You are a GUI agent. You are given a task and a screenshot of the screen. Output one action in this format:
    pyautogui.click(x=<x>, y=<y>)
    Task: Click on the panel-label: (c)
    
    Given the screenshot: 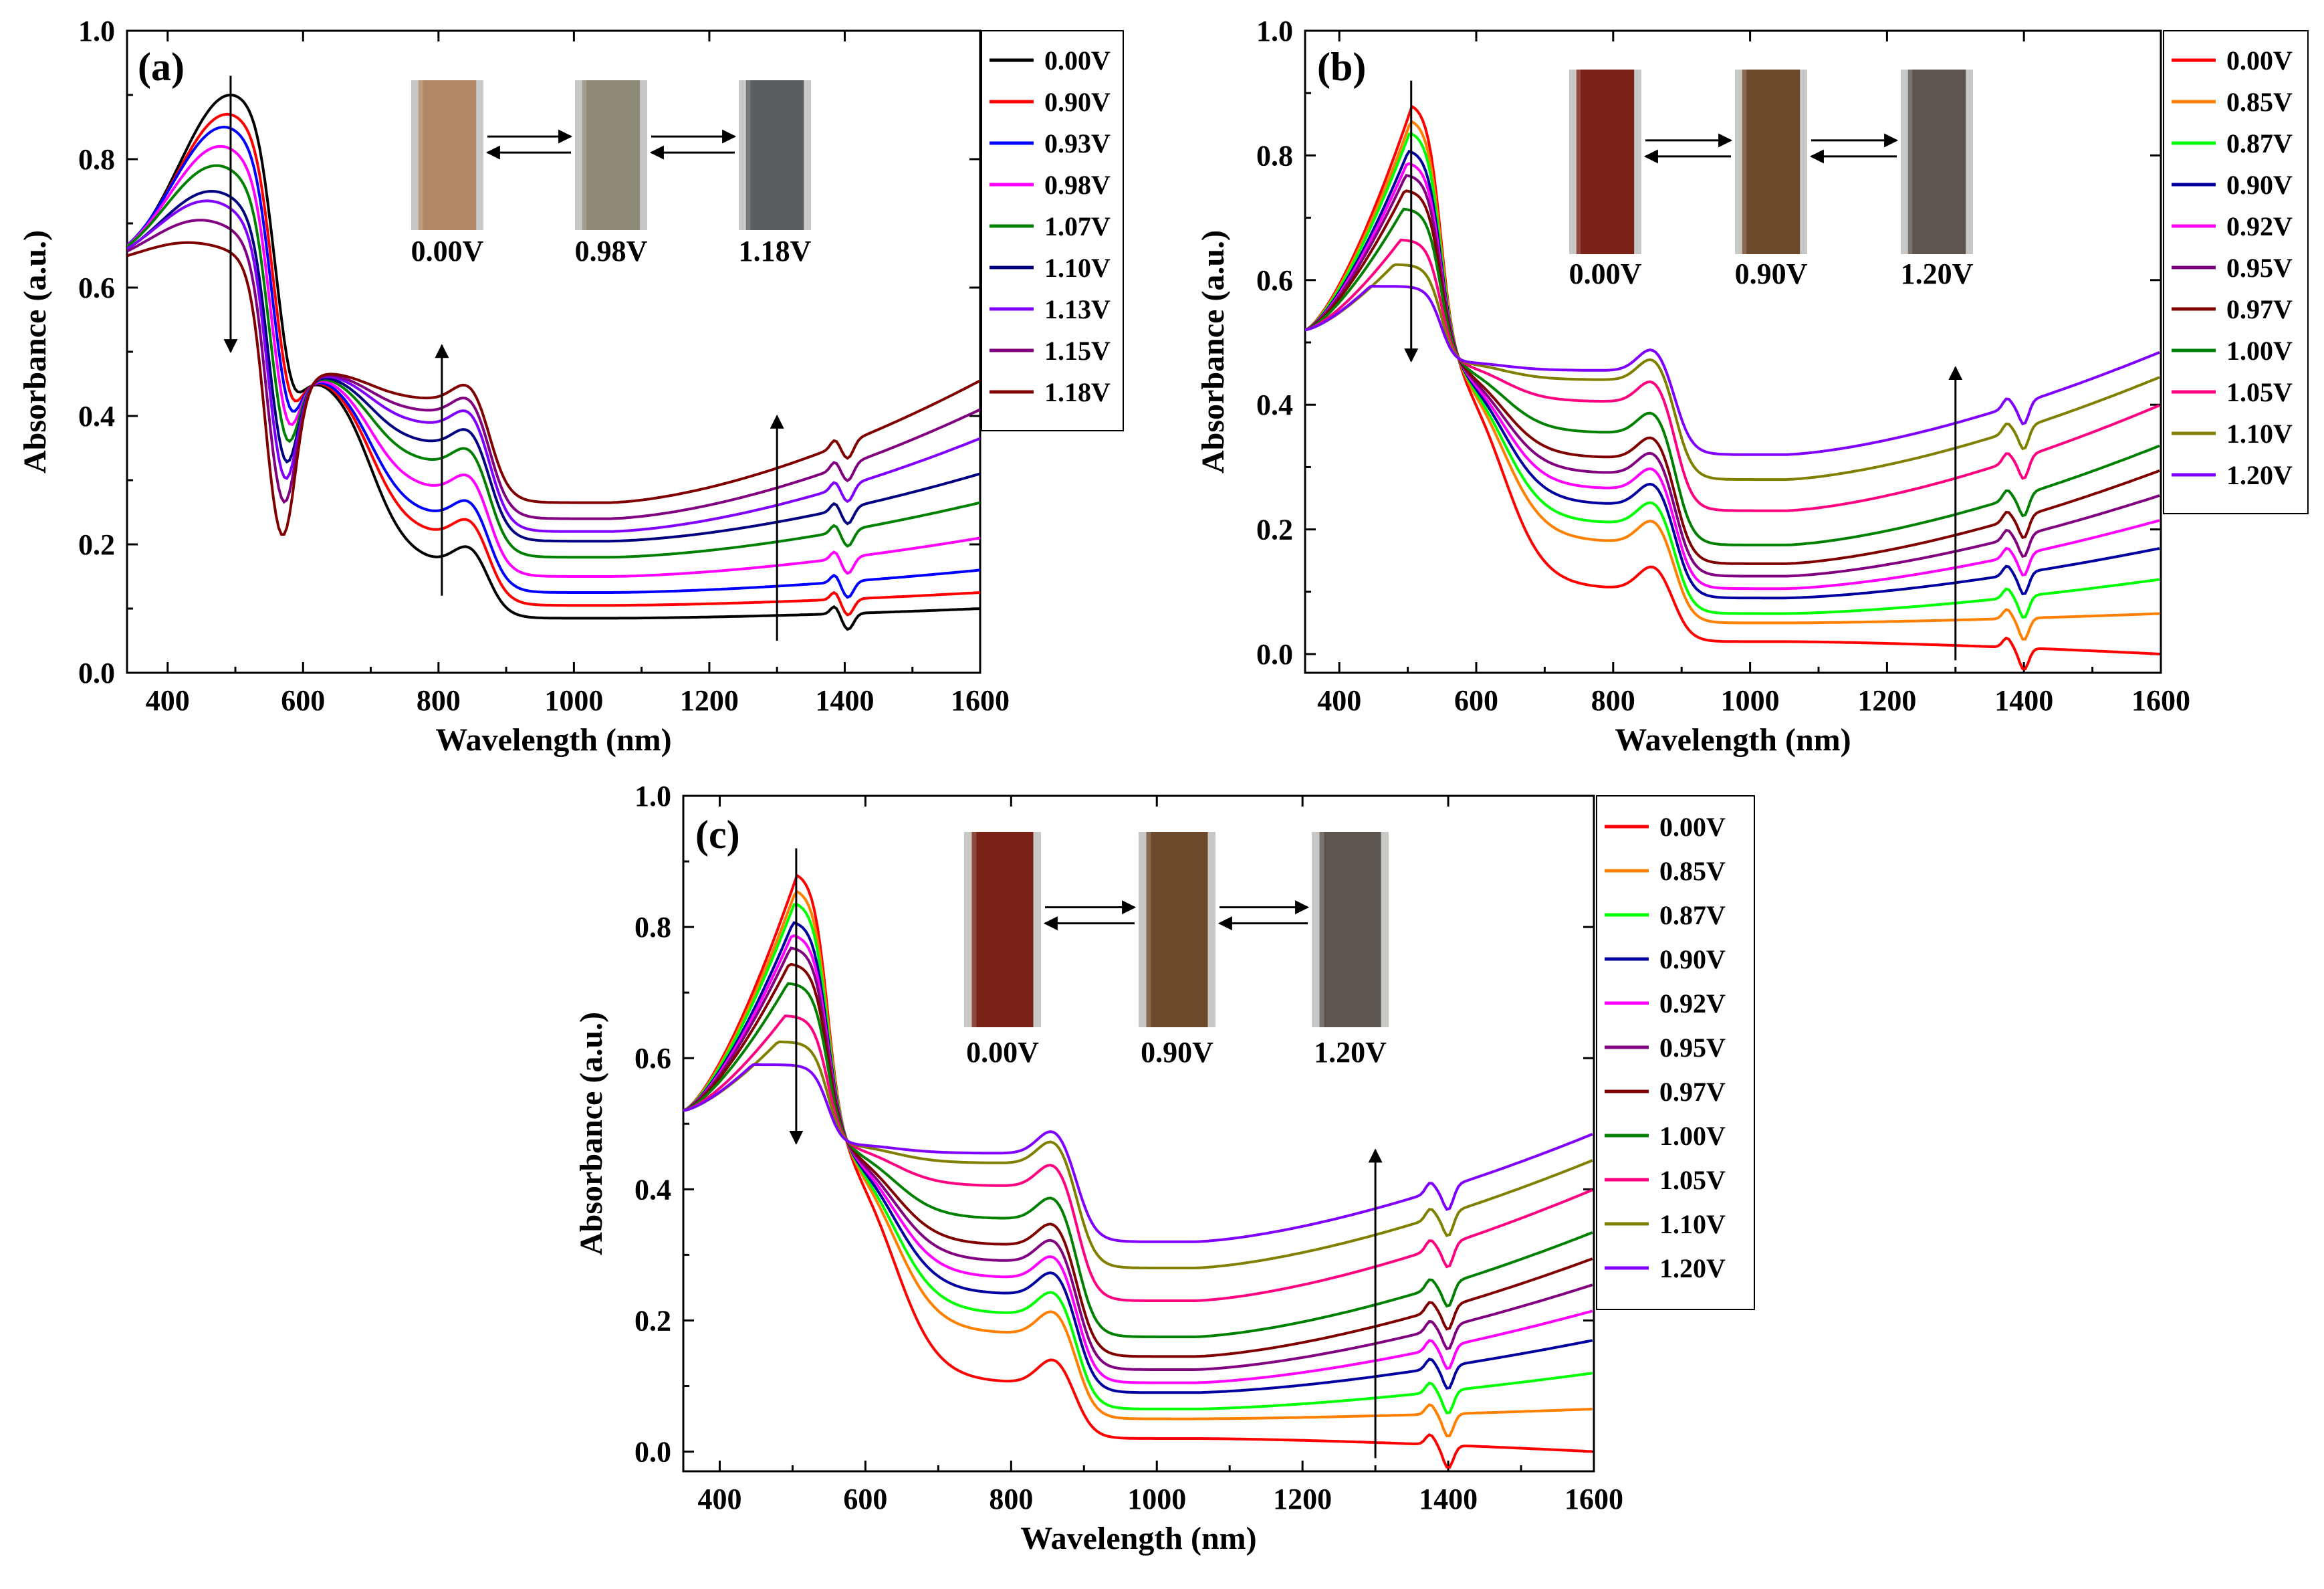 What is the action you would take?
    pyautogui.click(x=718, y=835)
    